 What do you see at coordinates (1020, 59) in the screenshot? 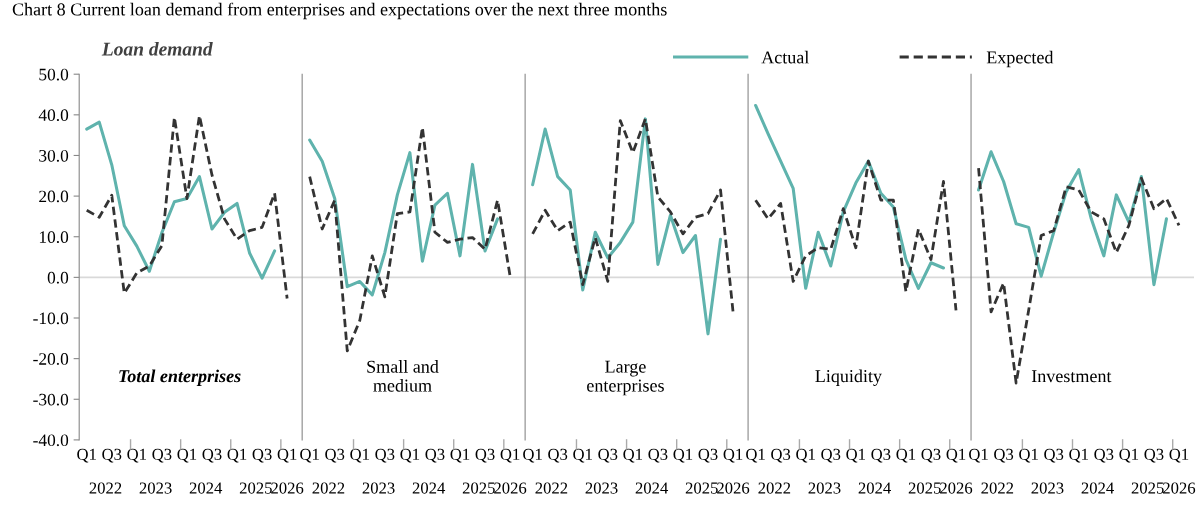
I see `legend-label: Expected` at bounding box center [1020, 59].